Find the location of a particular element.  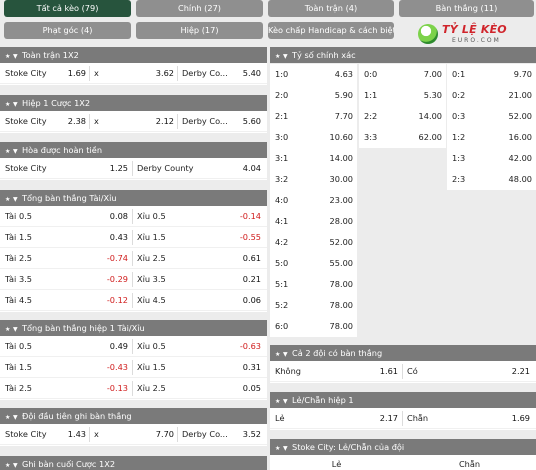

correct-score-cell: 0:3 52.00 is located at coordinates (491, 116).